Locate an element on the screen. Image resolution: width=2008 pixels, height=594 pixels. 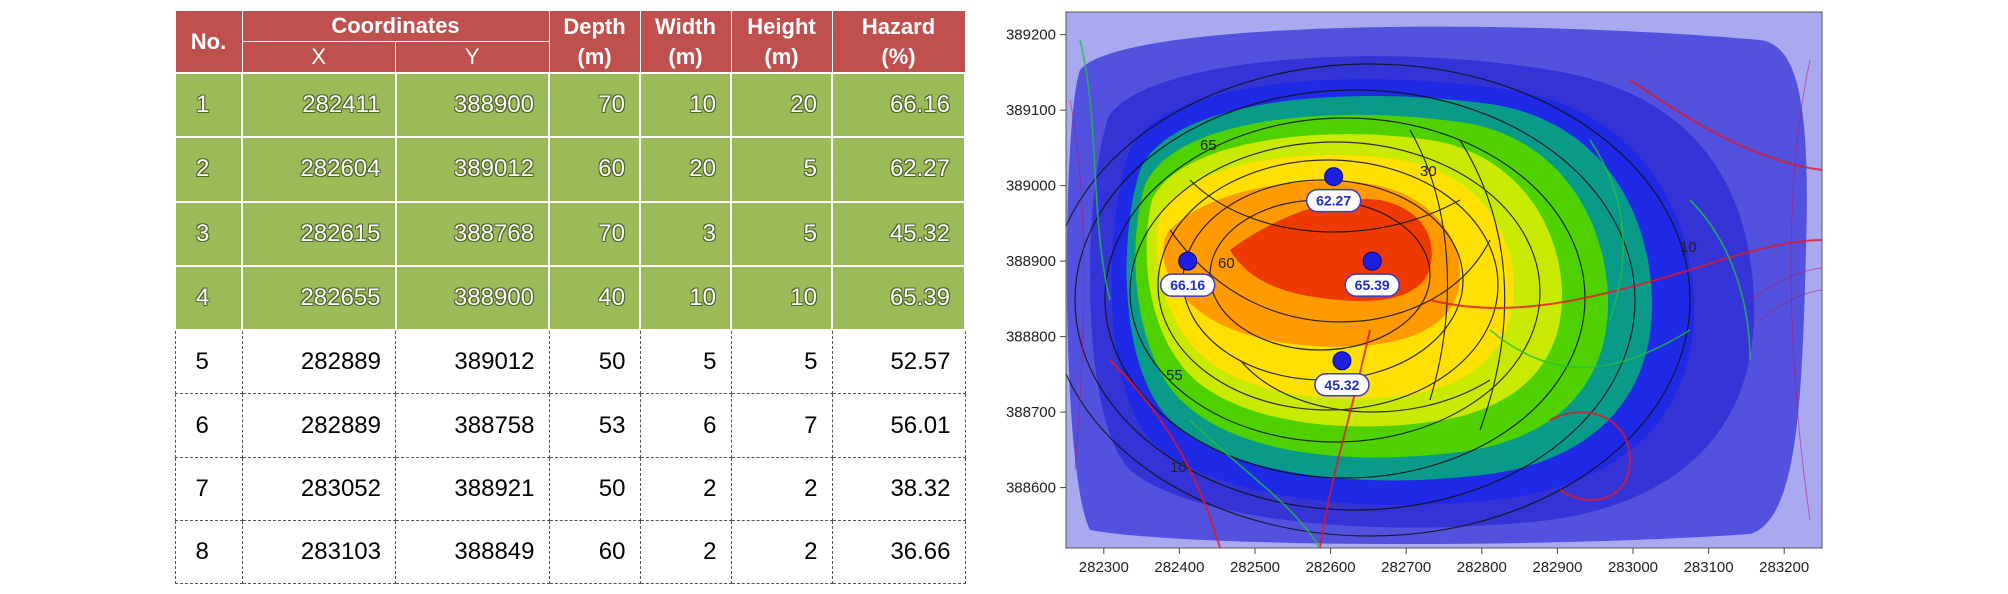
y-tick-label: 388900 is located at coordinates (1031, 261).